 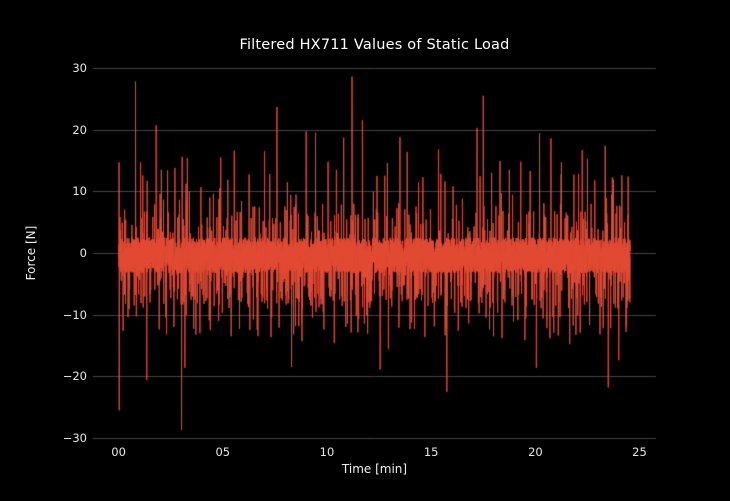 What do you see at coordinates (74, 314) in the screenshot?
I see `y-tick-label: −10` at bounding box center [74, 314].